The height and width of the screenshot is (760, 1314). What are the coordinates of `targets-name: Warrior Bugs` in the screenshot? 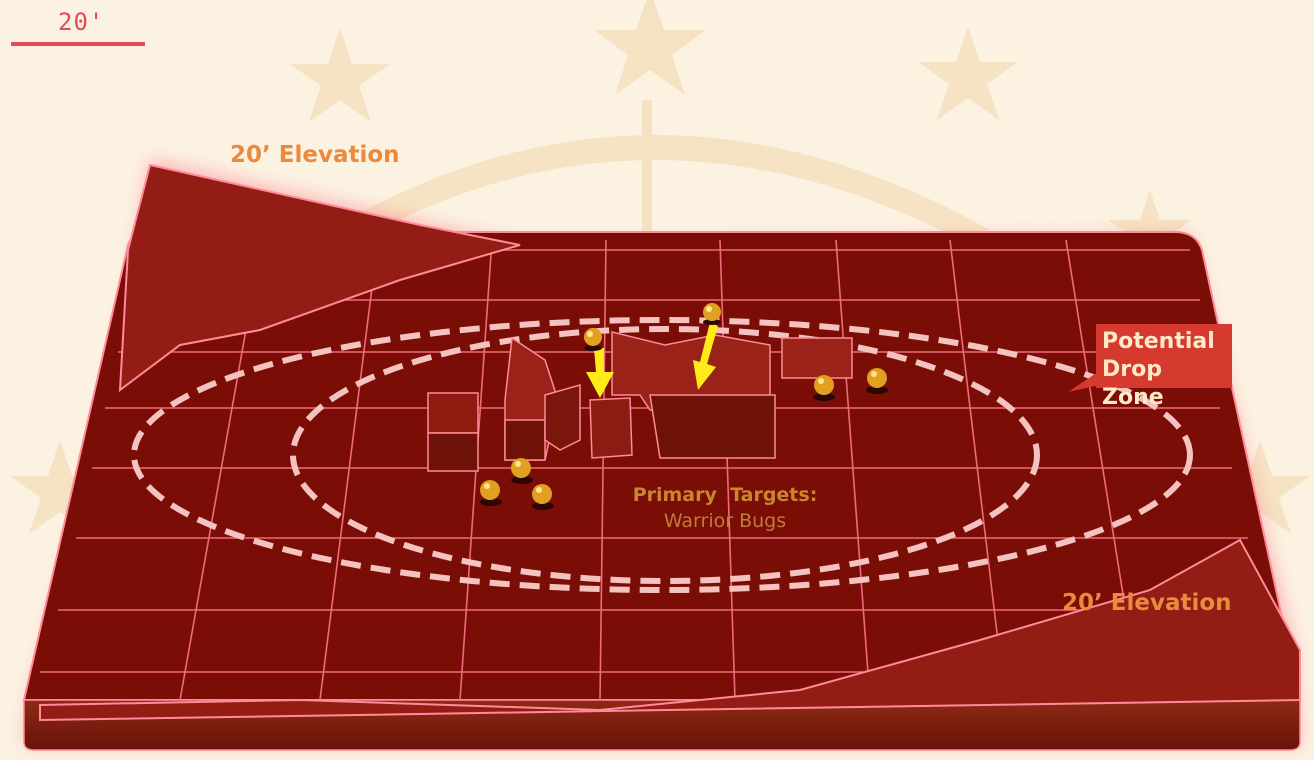 It's located at (725, 521).